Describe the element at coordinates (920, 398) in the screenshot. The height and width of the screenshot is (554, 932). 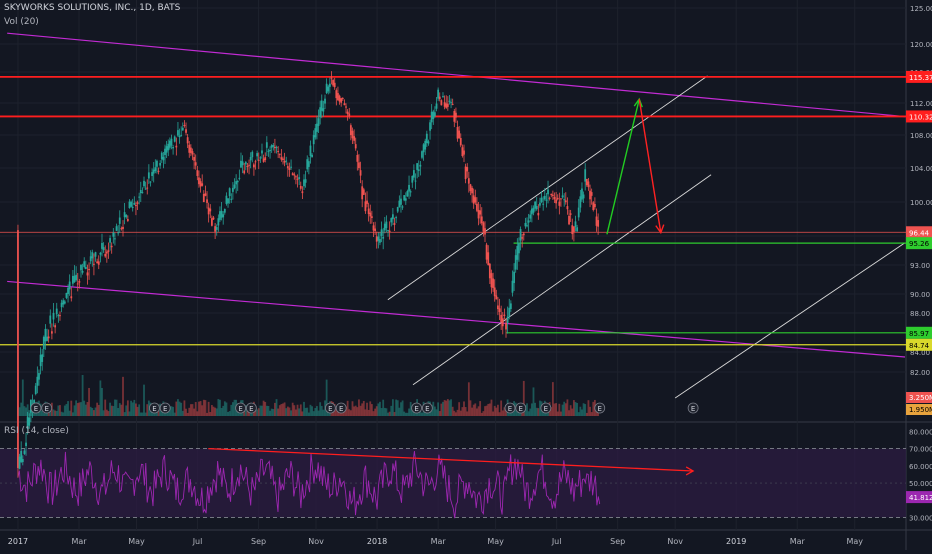
I see `volume-value-label: 3.250M` at that location.